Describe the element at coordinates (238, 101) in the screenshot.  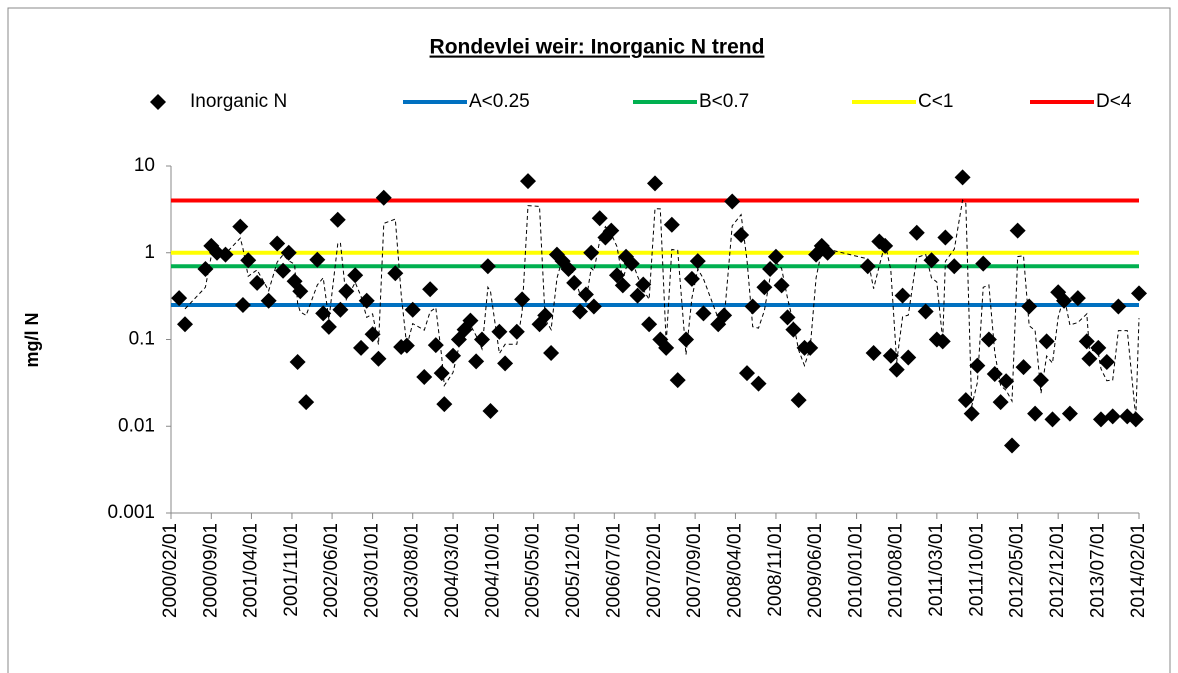
I see `legend-label: Inorganic N` at that location.